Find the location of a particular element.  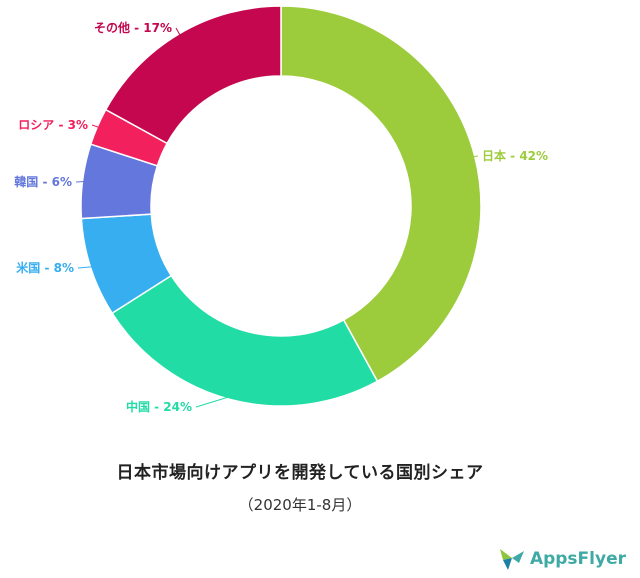

slice-label-1: 中国 - 24% is located at coordinates (159, 406).